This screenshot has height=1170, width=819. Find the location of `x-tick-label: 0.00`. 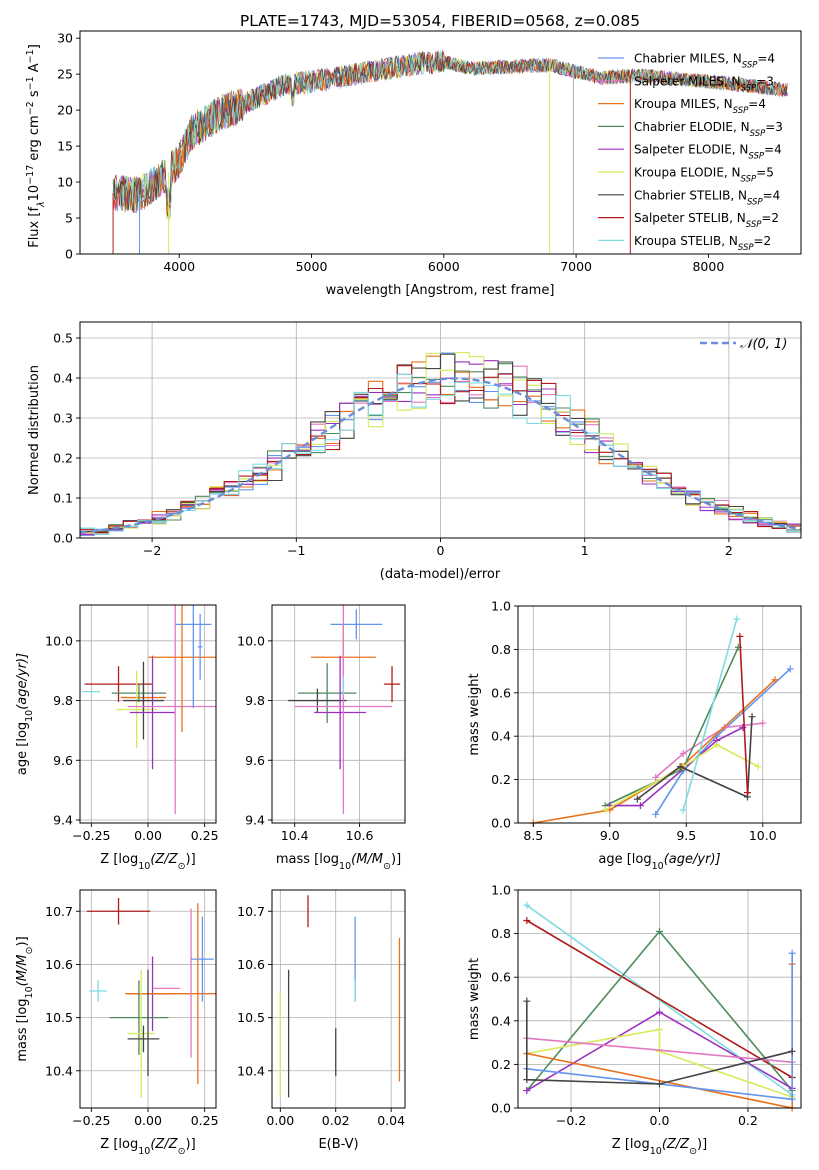

x-tick-label: 0.00 is located at coordinates (148, 1120).